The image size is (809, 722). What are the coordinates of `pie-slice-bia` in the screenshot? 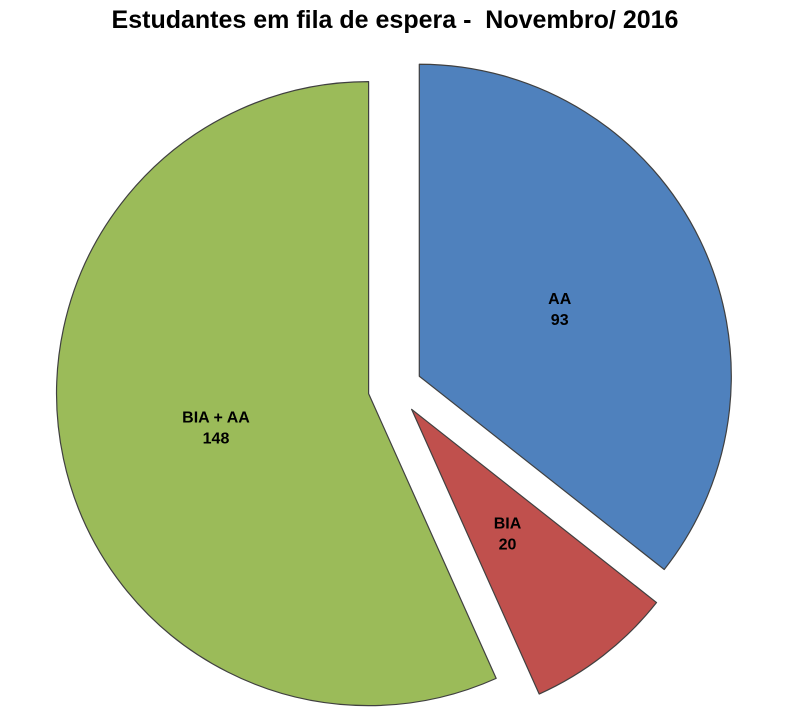 It's located at (534, 551).